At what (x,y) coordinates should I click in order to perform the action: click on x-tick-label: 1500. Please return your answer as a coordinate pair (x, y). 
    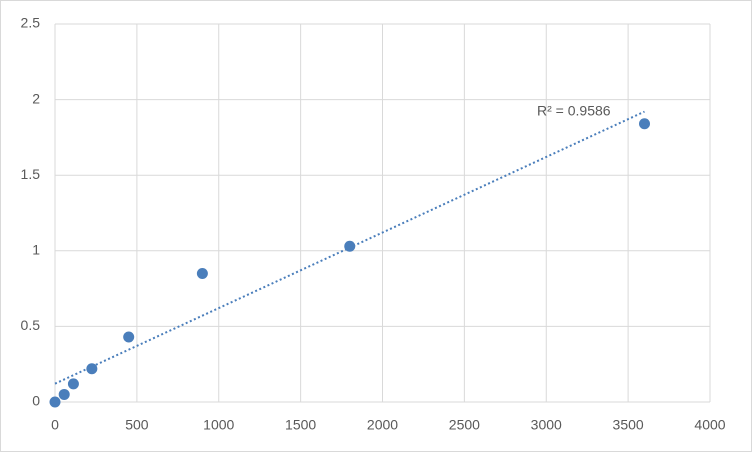
    Looking at the image, I should click on (300, 425).